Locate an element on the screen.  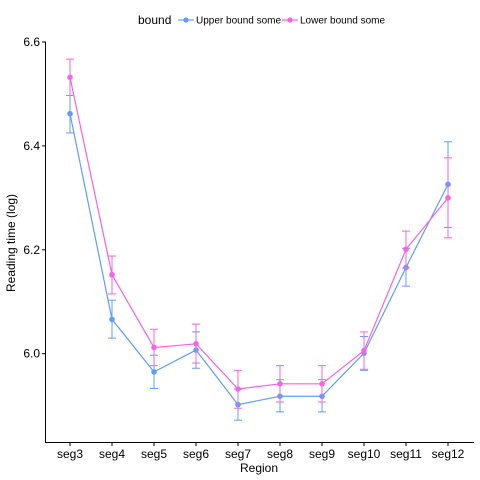
legend-title: bound is located at coordinates (154, 20).